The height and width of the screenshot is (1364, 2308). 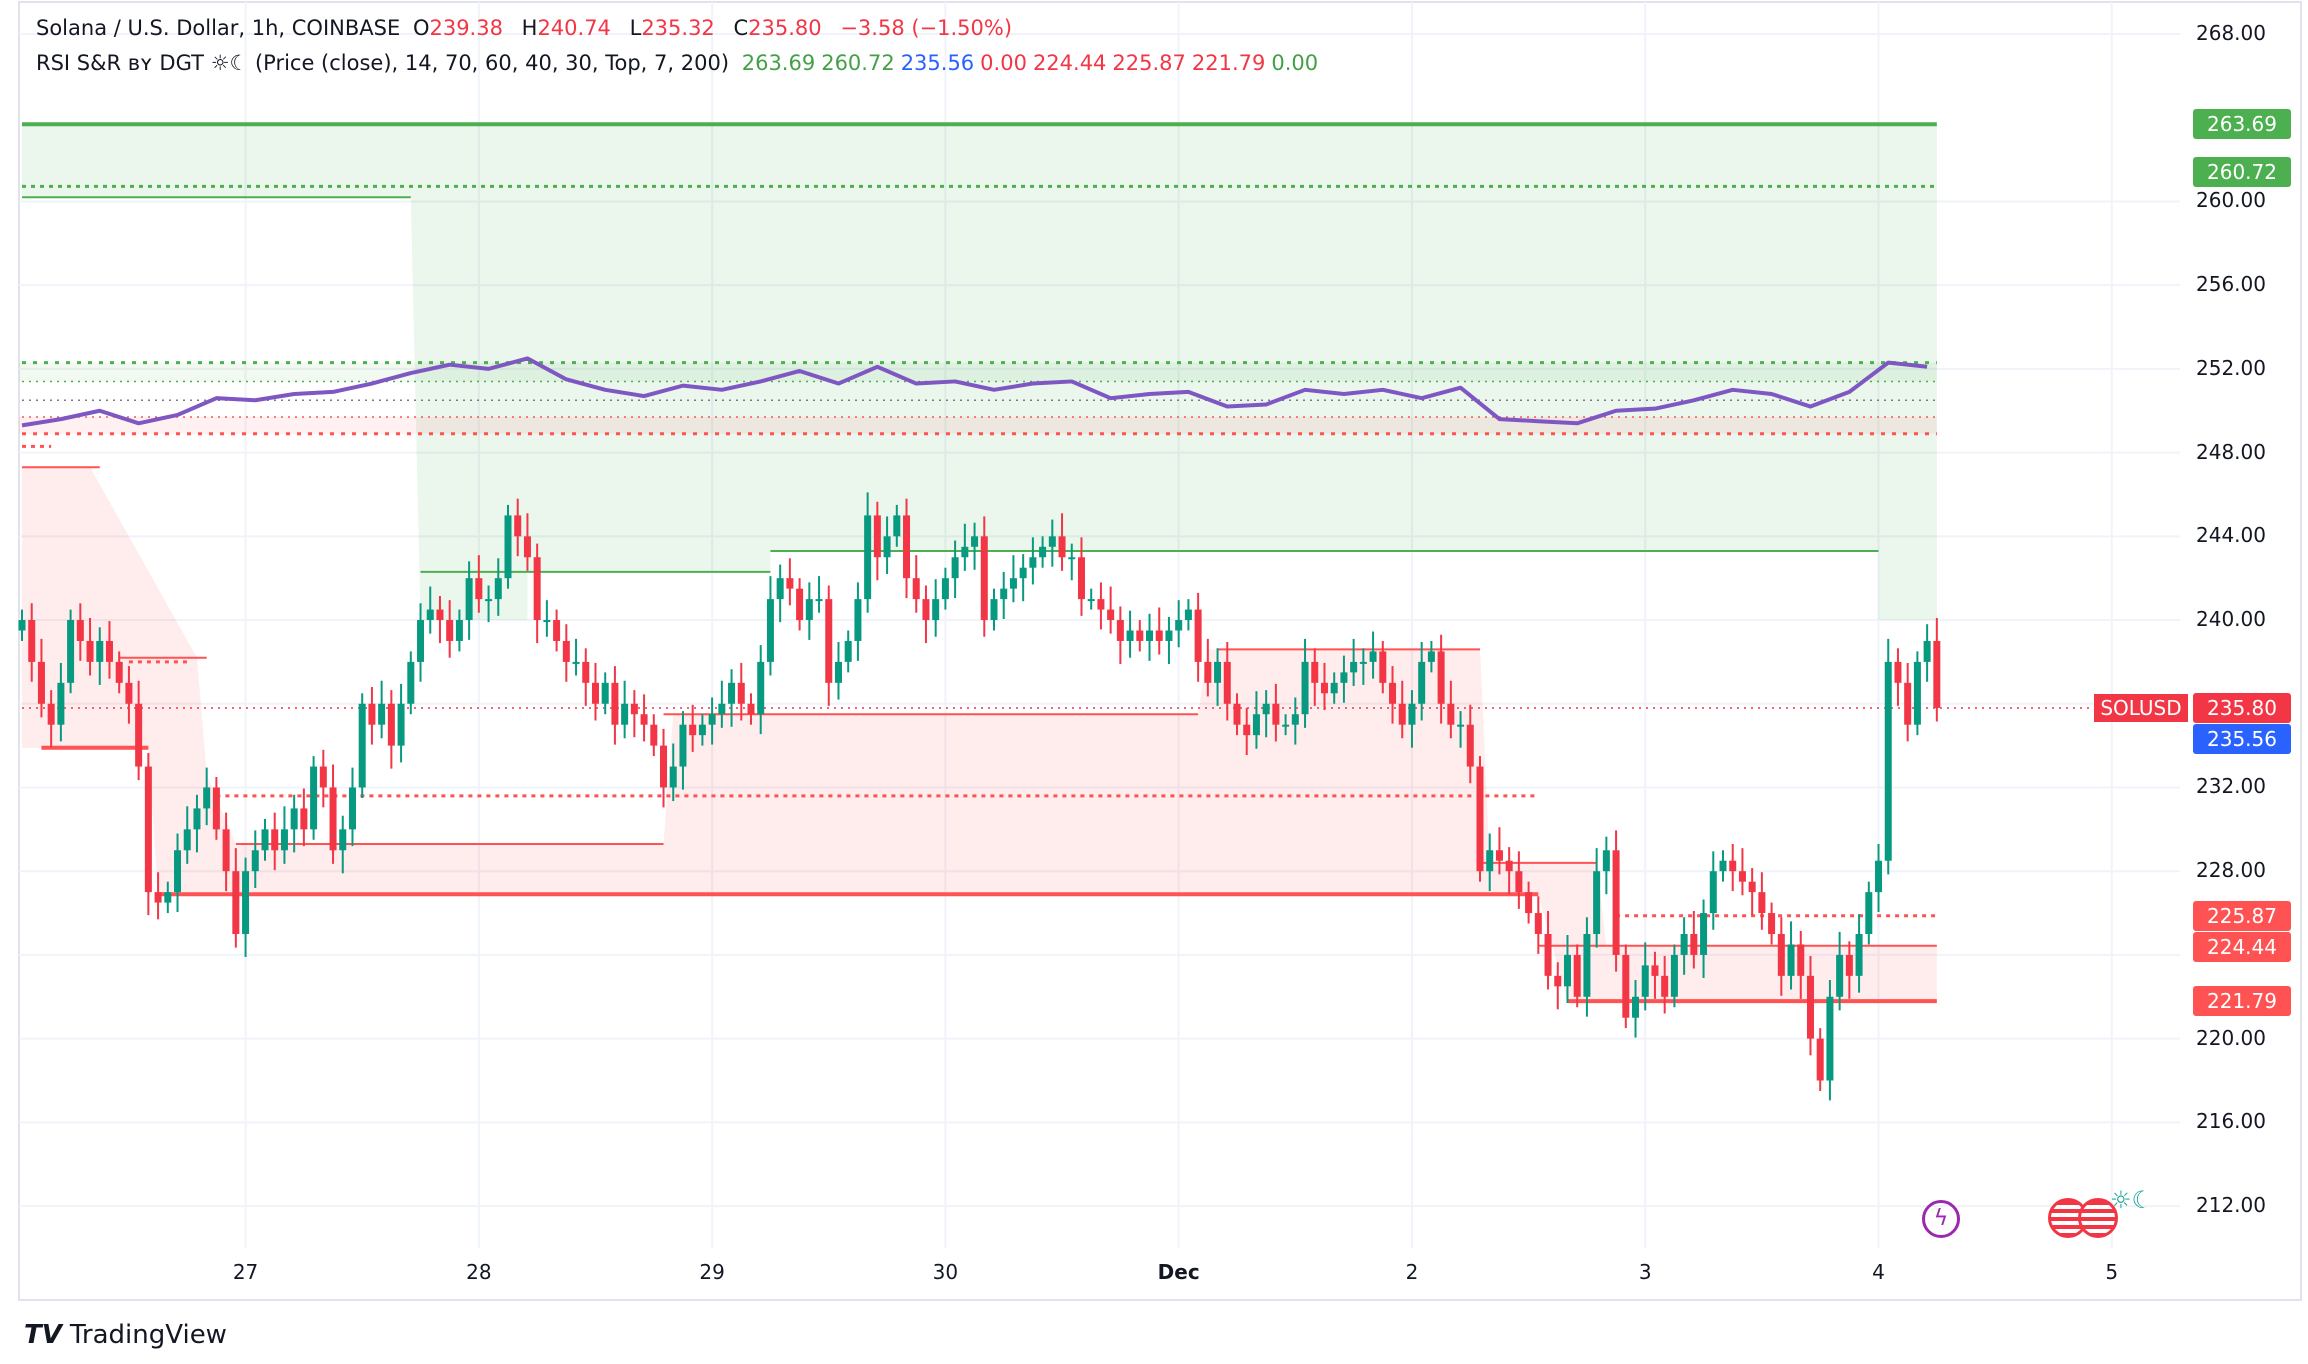 What do you see at coordinates (1941, 1219) in the screenshot?
I see `lightning-icon: ϟ` at bounding box center [1941, 1219].